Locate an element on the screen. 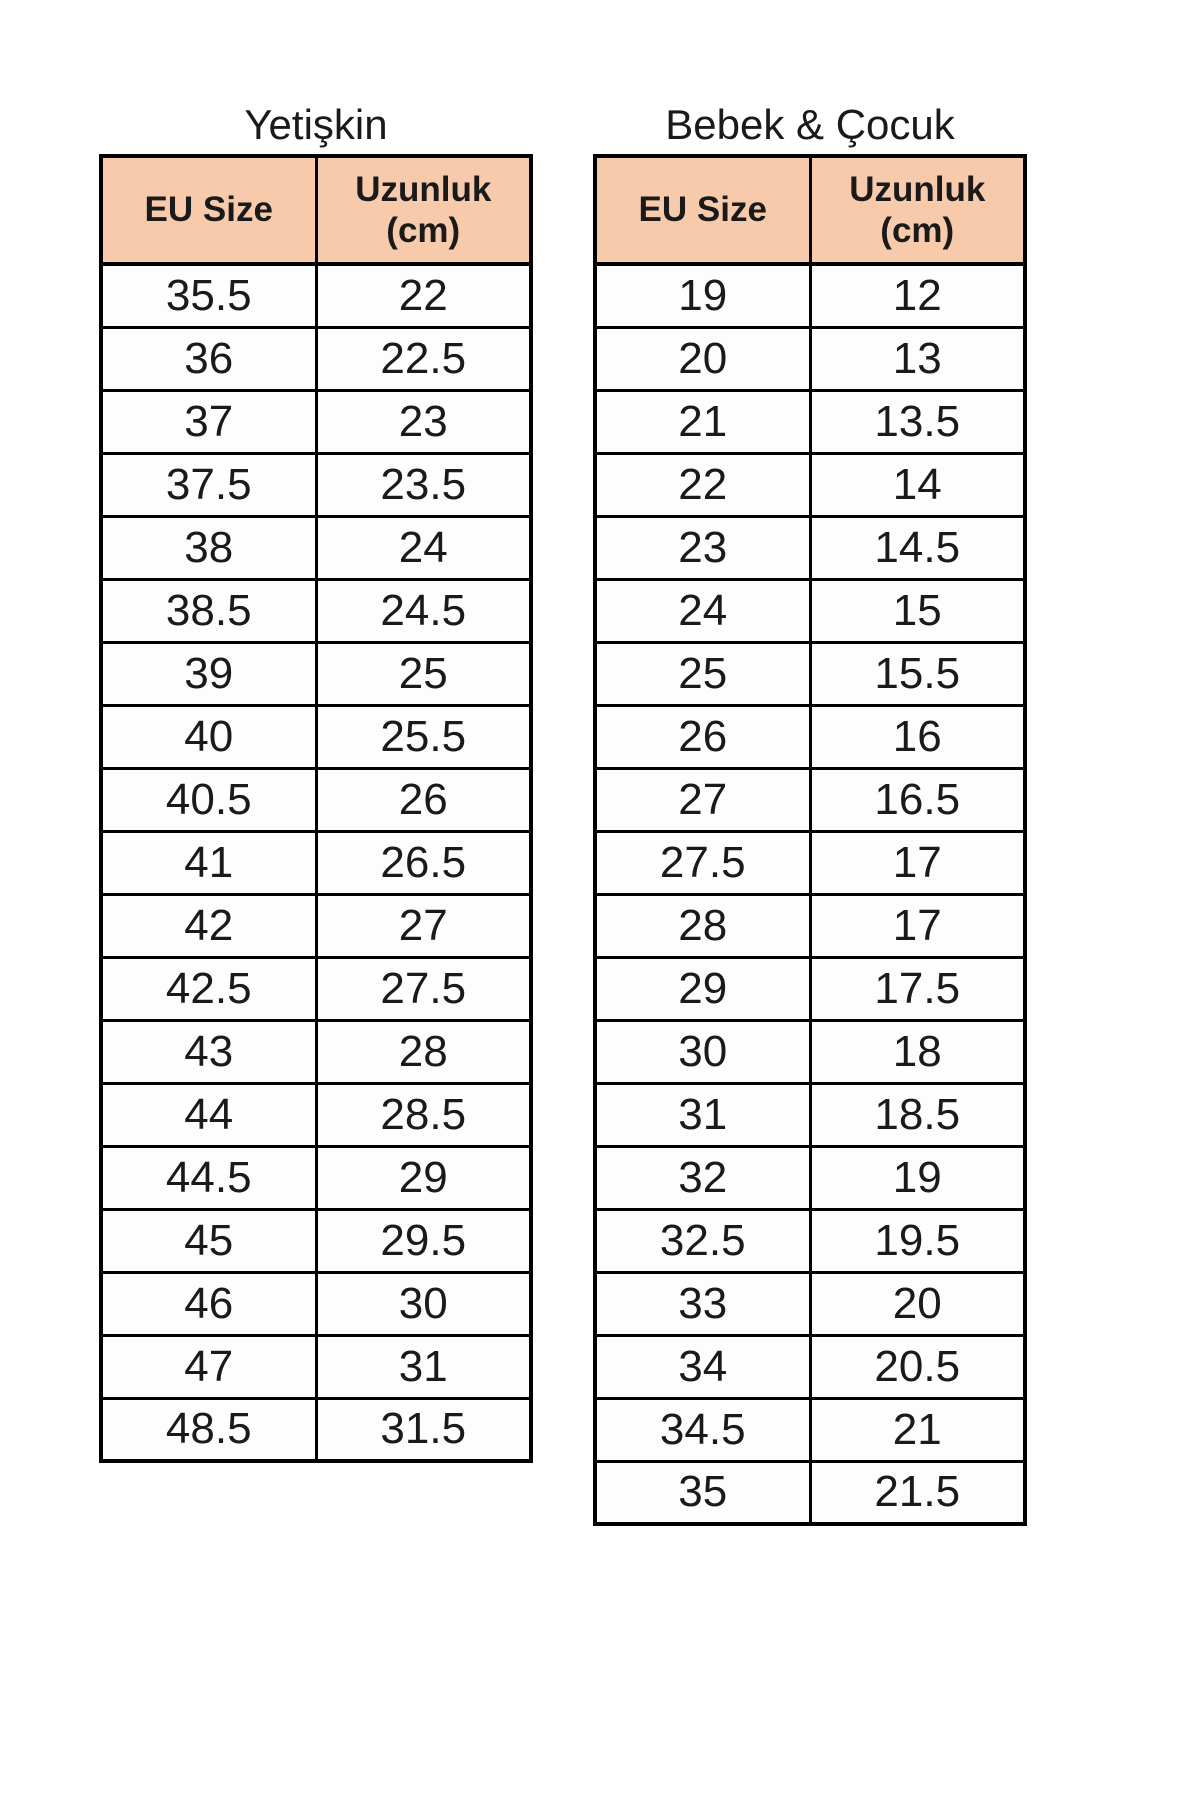  table-row: 38 24 is located at coordinates (316, 547).